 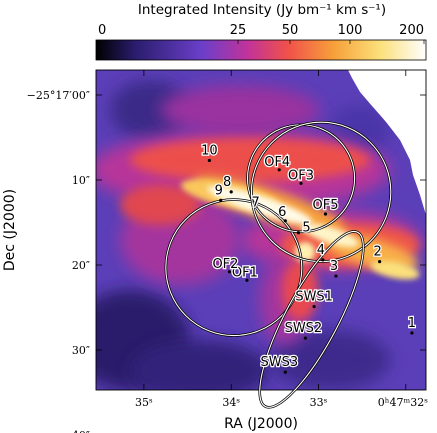 I want to click on source-label: OF3, so click(x=301, y=175).